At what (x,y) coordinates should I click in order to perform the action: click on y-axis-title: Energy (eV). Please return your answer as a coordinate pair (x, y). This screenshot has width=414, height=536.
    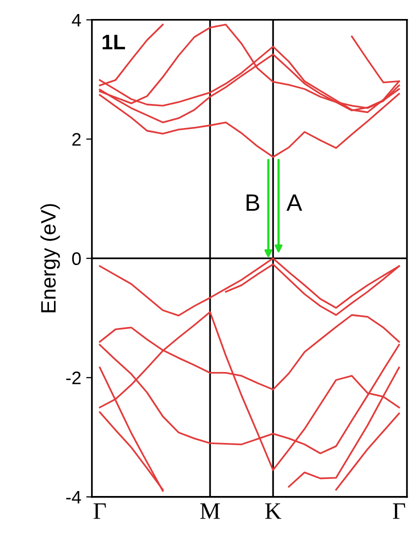
    Looking at the image, I should click on (50, 258).